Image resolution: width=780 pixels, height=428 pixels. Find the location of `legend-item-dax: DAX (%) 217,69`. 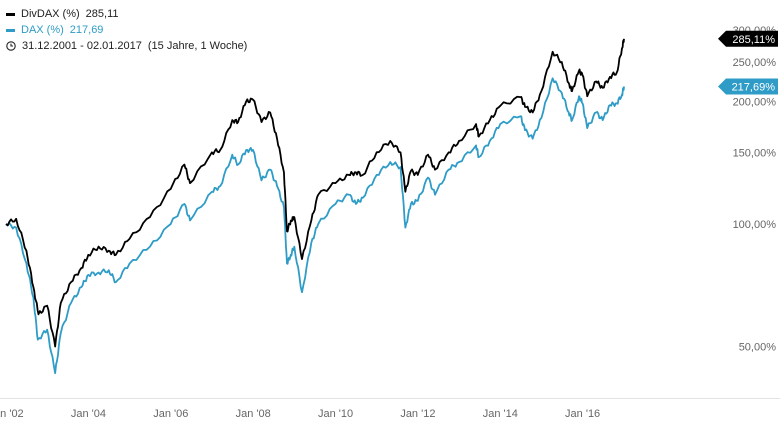

legend-item-dax: DAX (%) 217,69 is located at coordinates (126, 30).